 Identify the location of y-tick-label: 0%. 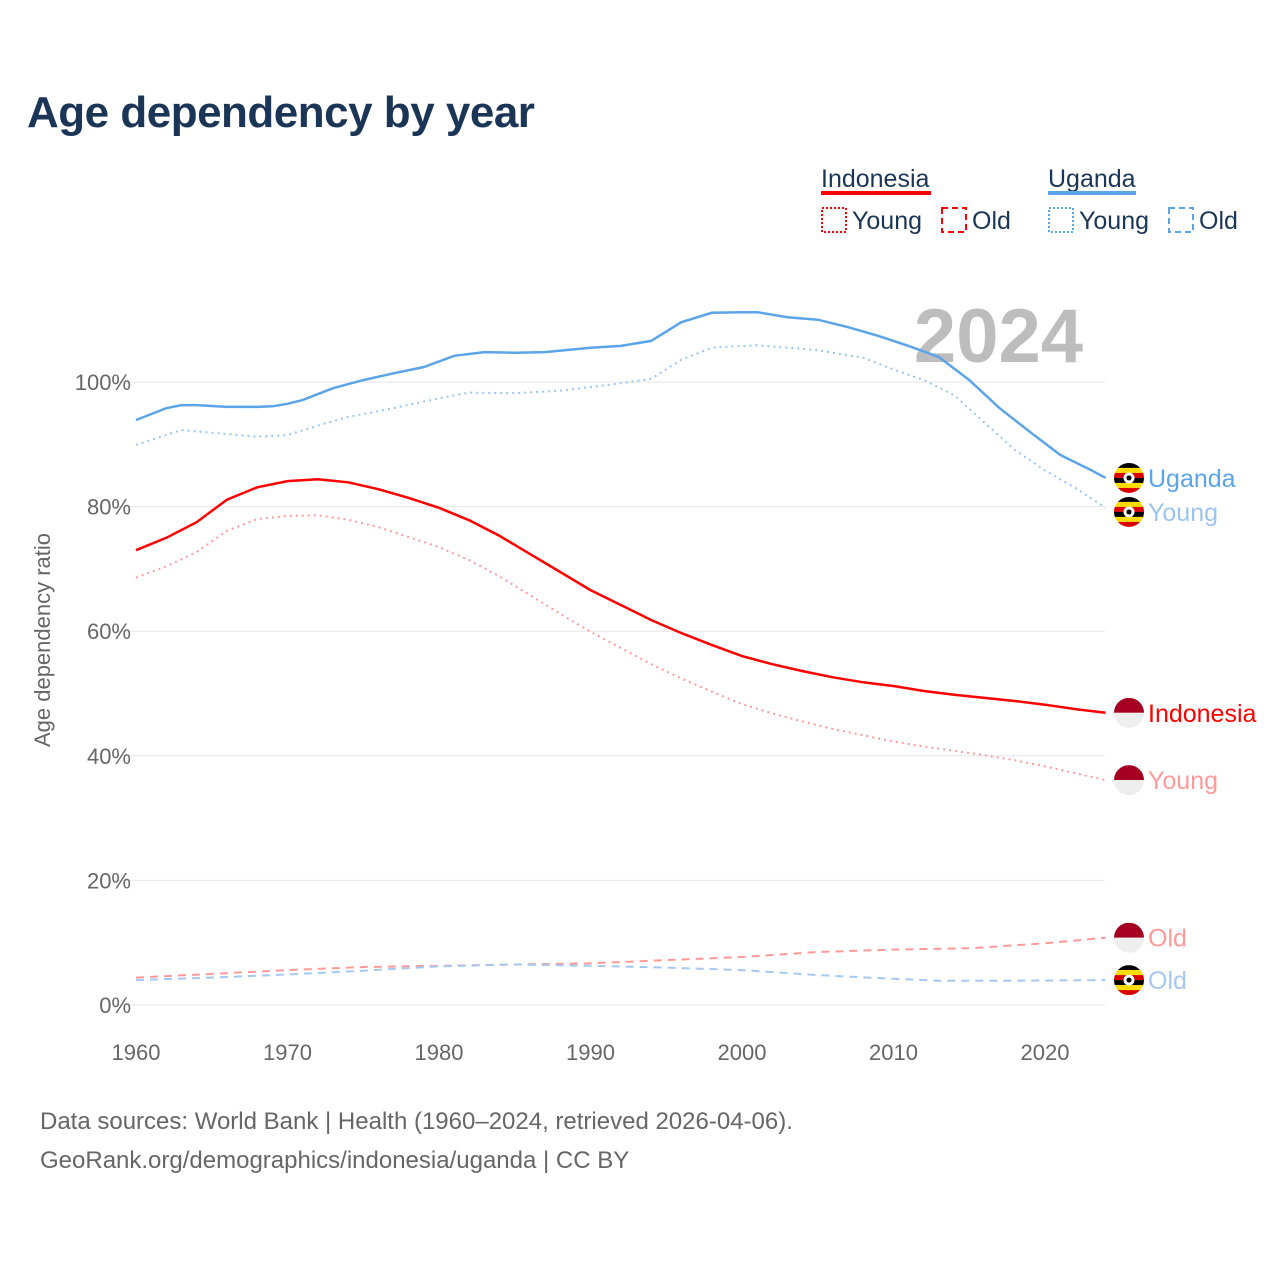
(115, 1005).